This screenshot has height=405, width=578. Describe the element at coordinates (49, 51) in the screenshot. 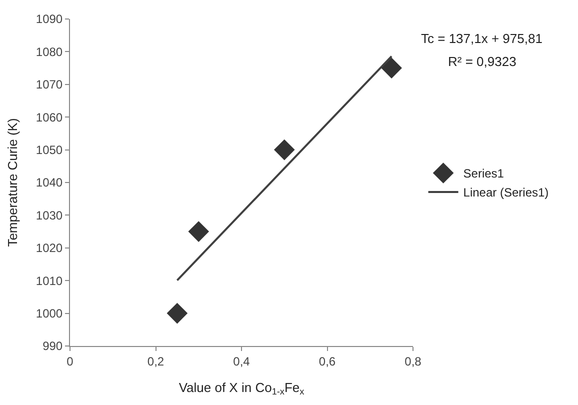

I see `y-tick-label: 1080` at that location.